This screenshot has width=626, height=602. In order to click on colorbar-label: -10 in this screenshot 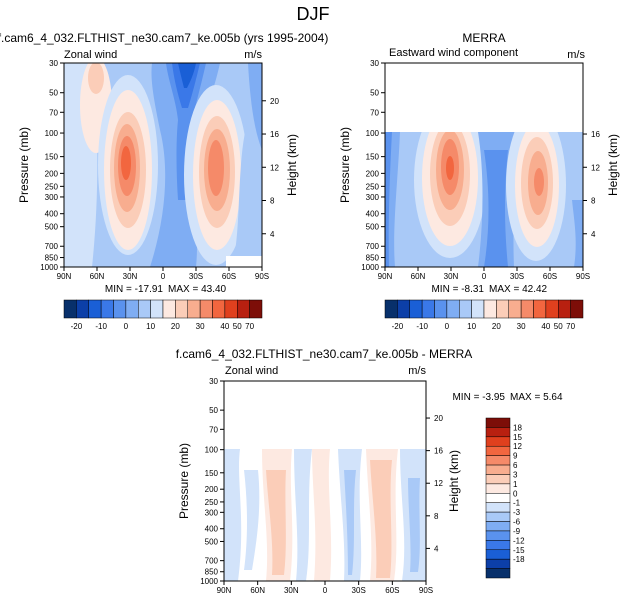, I will do `click(422, 326)`.